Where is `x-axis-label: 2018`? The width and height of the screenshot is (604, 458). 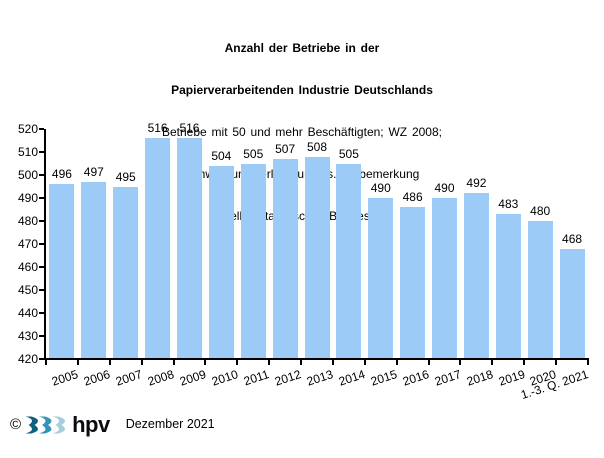 x-axis-label: 2018 is located at coordinates (479, 378).